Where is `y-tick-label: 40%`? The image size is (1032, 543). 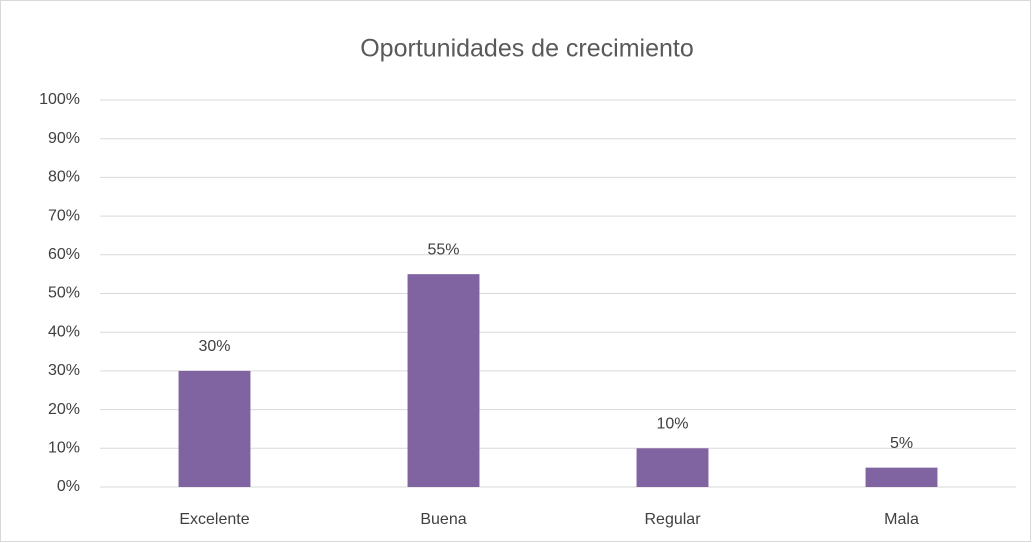 y-tick-label: 40% is located at coordinates (64, 331).